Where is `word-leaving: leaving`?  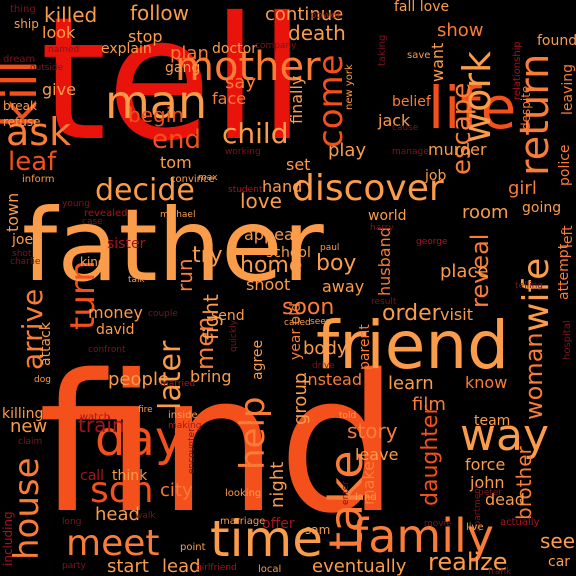 word-leaving: leaving is located at coordinates (568, 89).